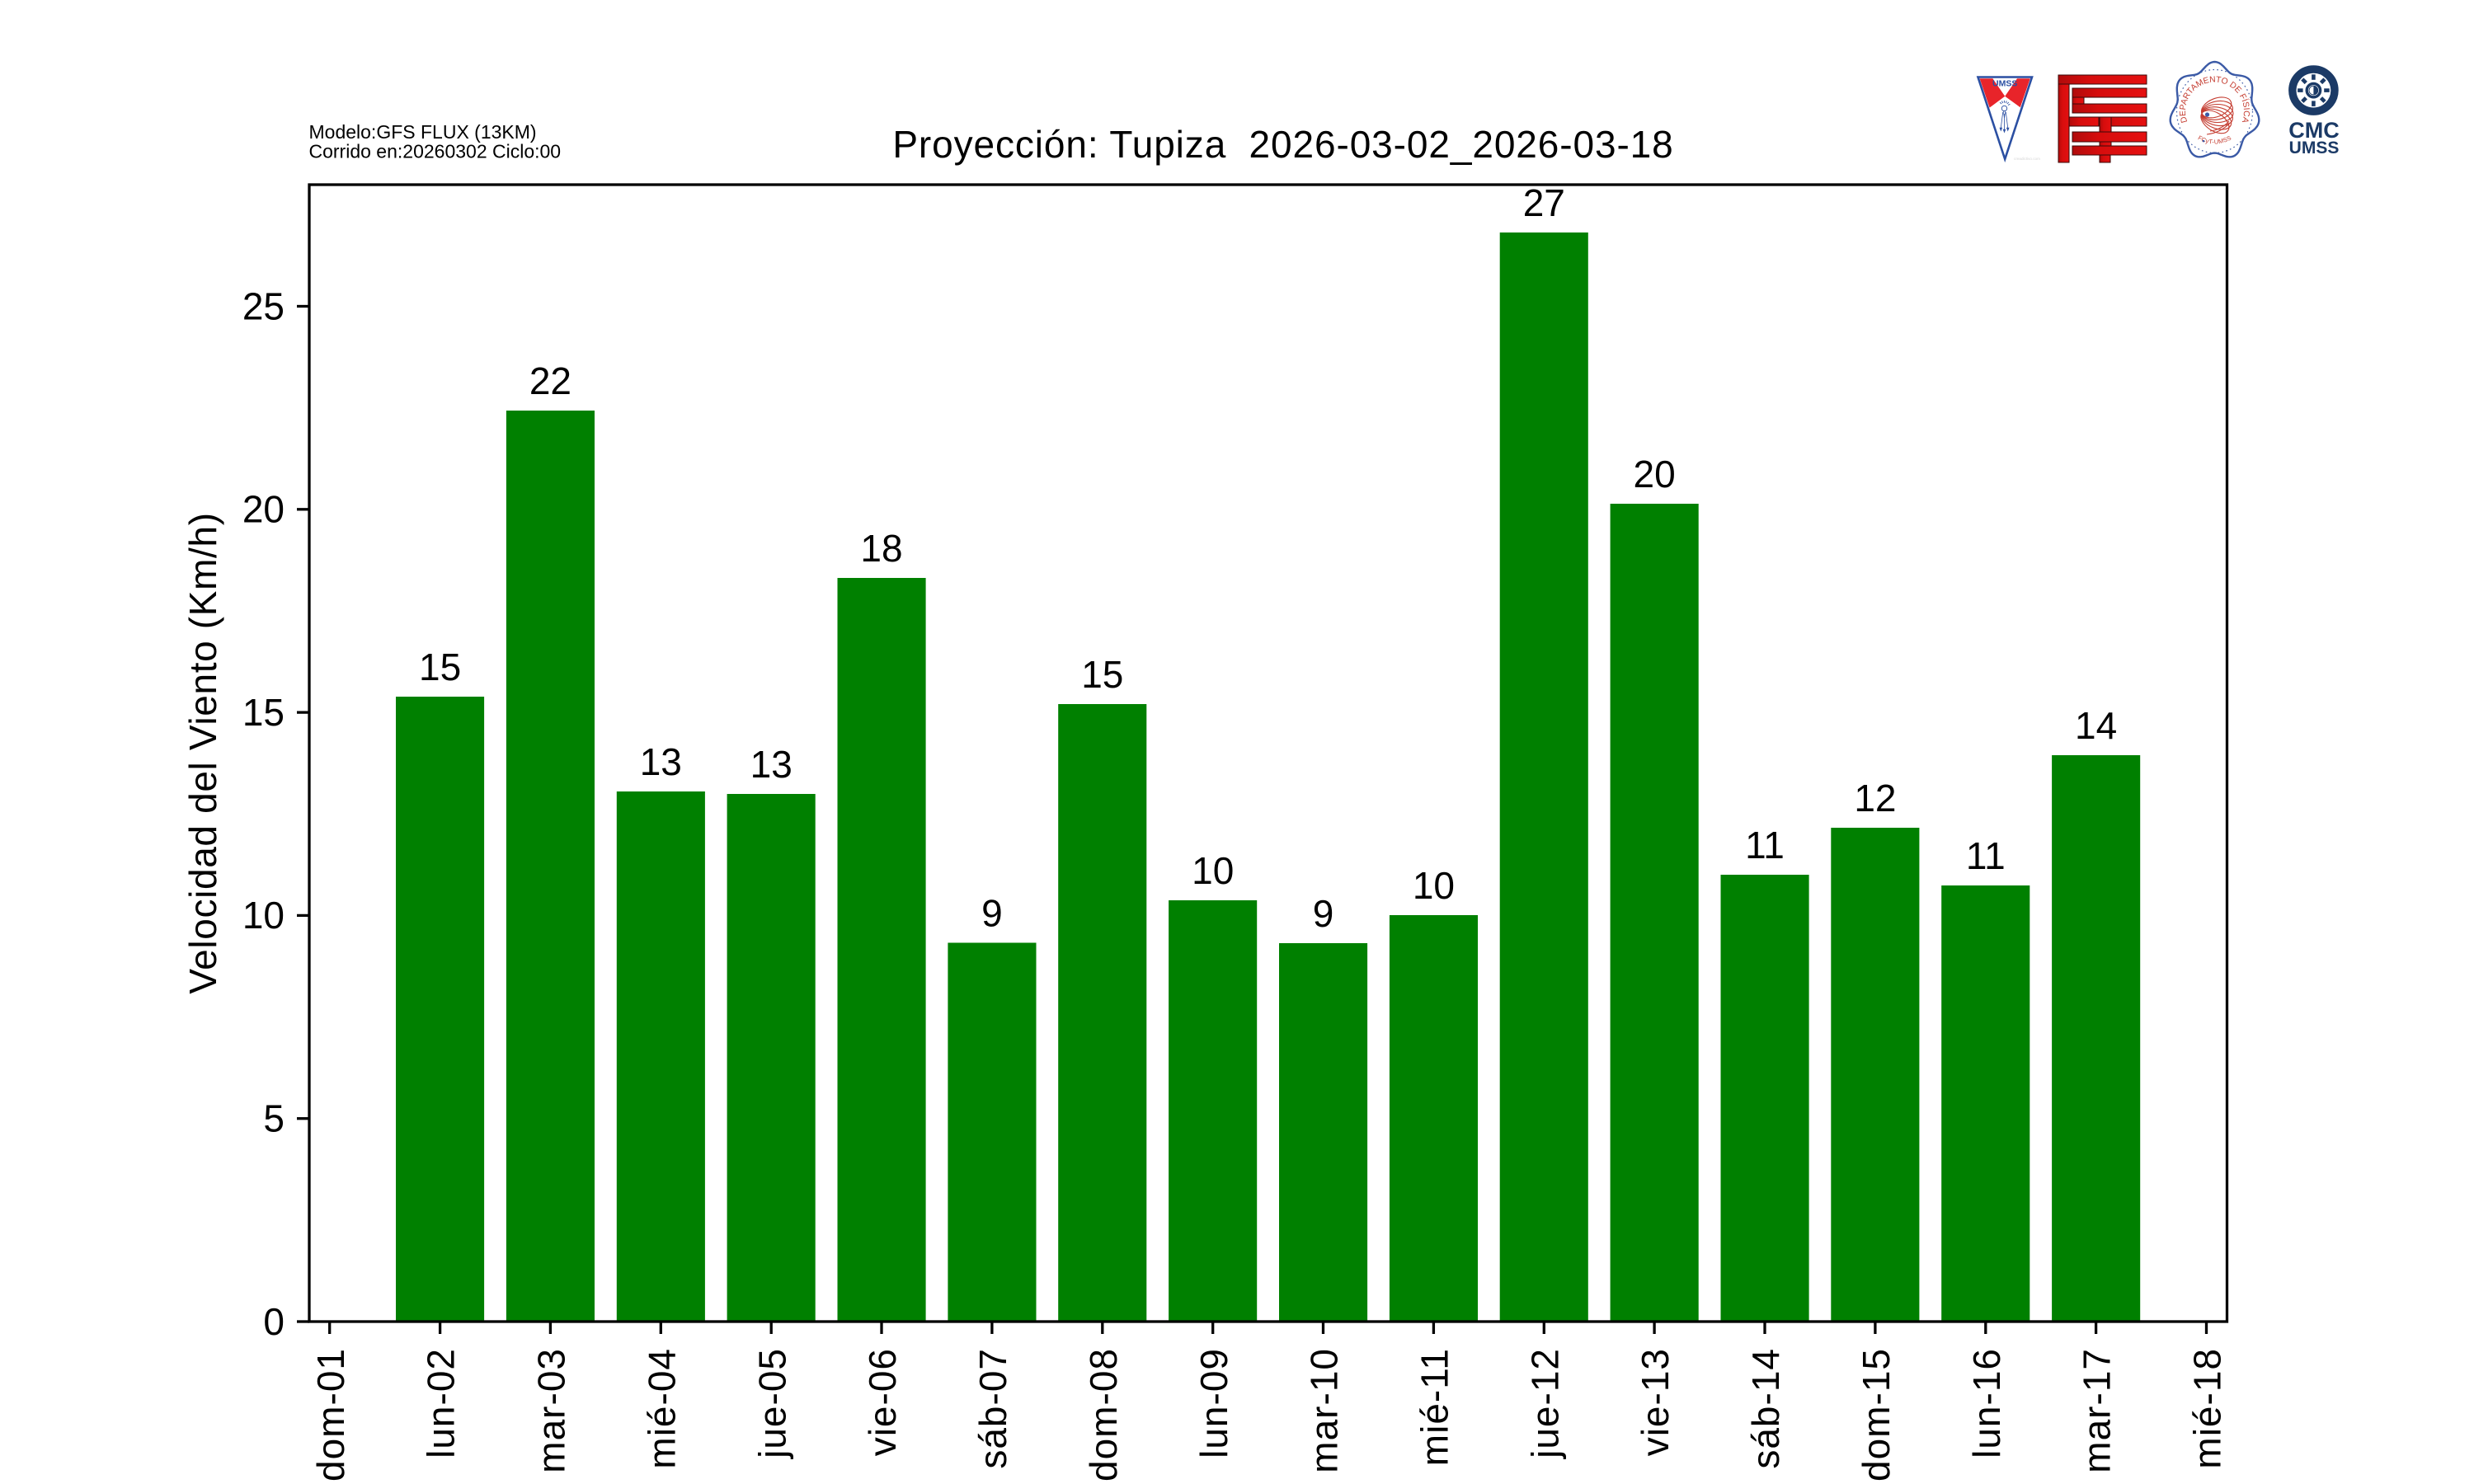 The width and height of the screenshot is (2474, 1484). I want to click on svg-text: lun-16, so click(1986, 1403).